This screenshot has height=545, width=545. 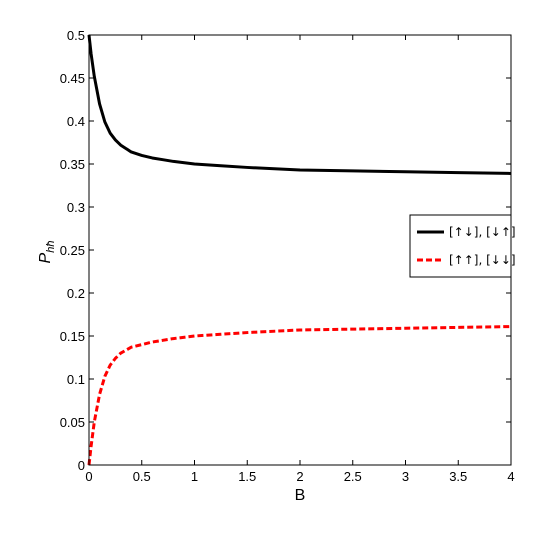 I want to click on x-tick-label: 3, so click(x=405, y=476).